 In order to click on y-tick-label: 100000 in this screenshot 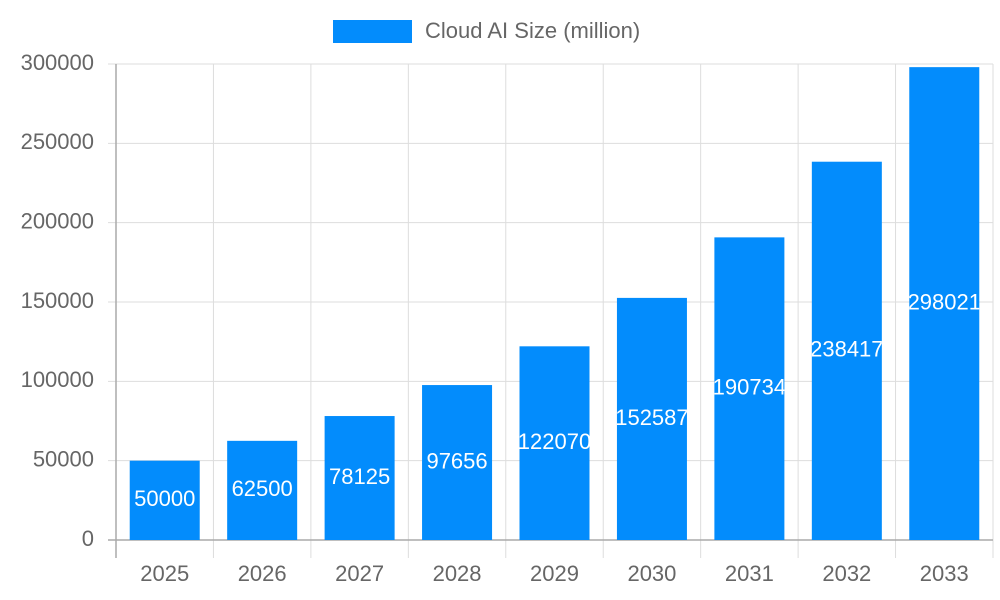, I will do `click(57, 379)`.